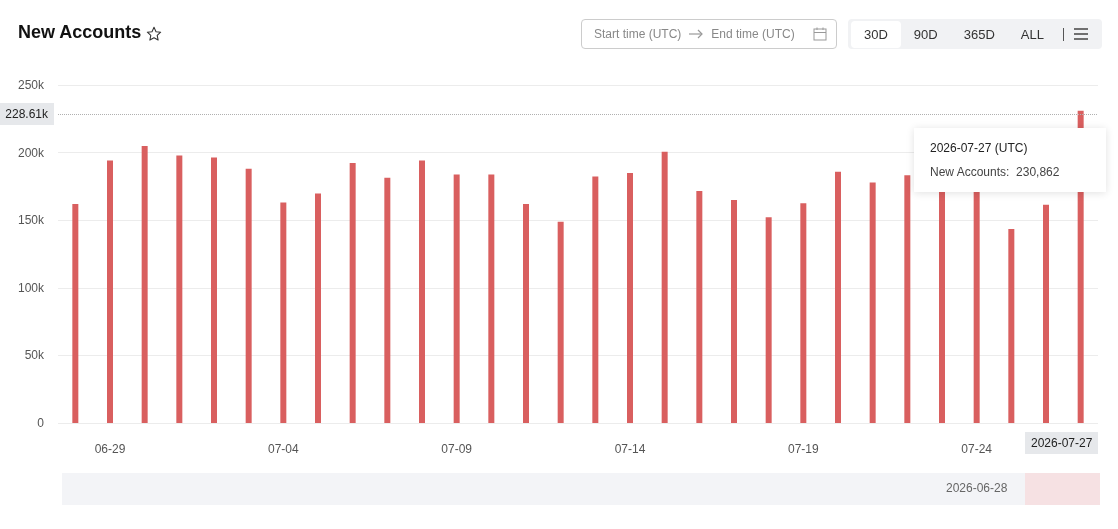 The image size is (1118, 529). Describe the element at coordinates (1010, 160) in the screenshot. I see `tooltip-box: 2026-07-27 (UTC) New Accounts: 230,862` at that location.